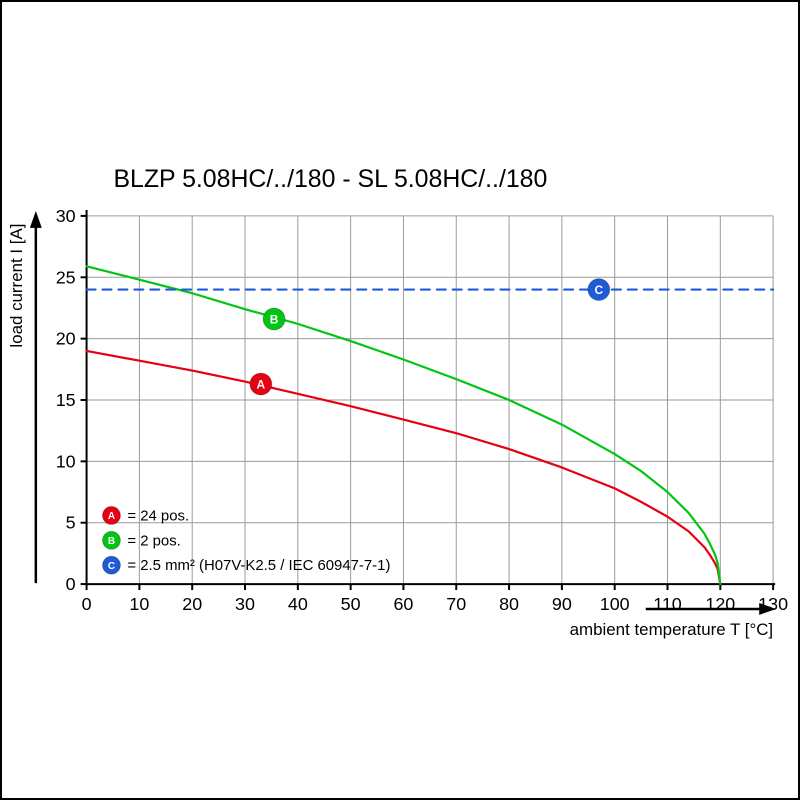 This screenshot has width=800, height=800. What do you see at coordinates (139, 604) in the screenshot?
I see `x-tick-label: 10` at bounding box center [139, 604].